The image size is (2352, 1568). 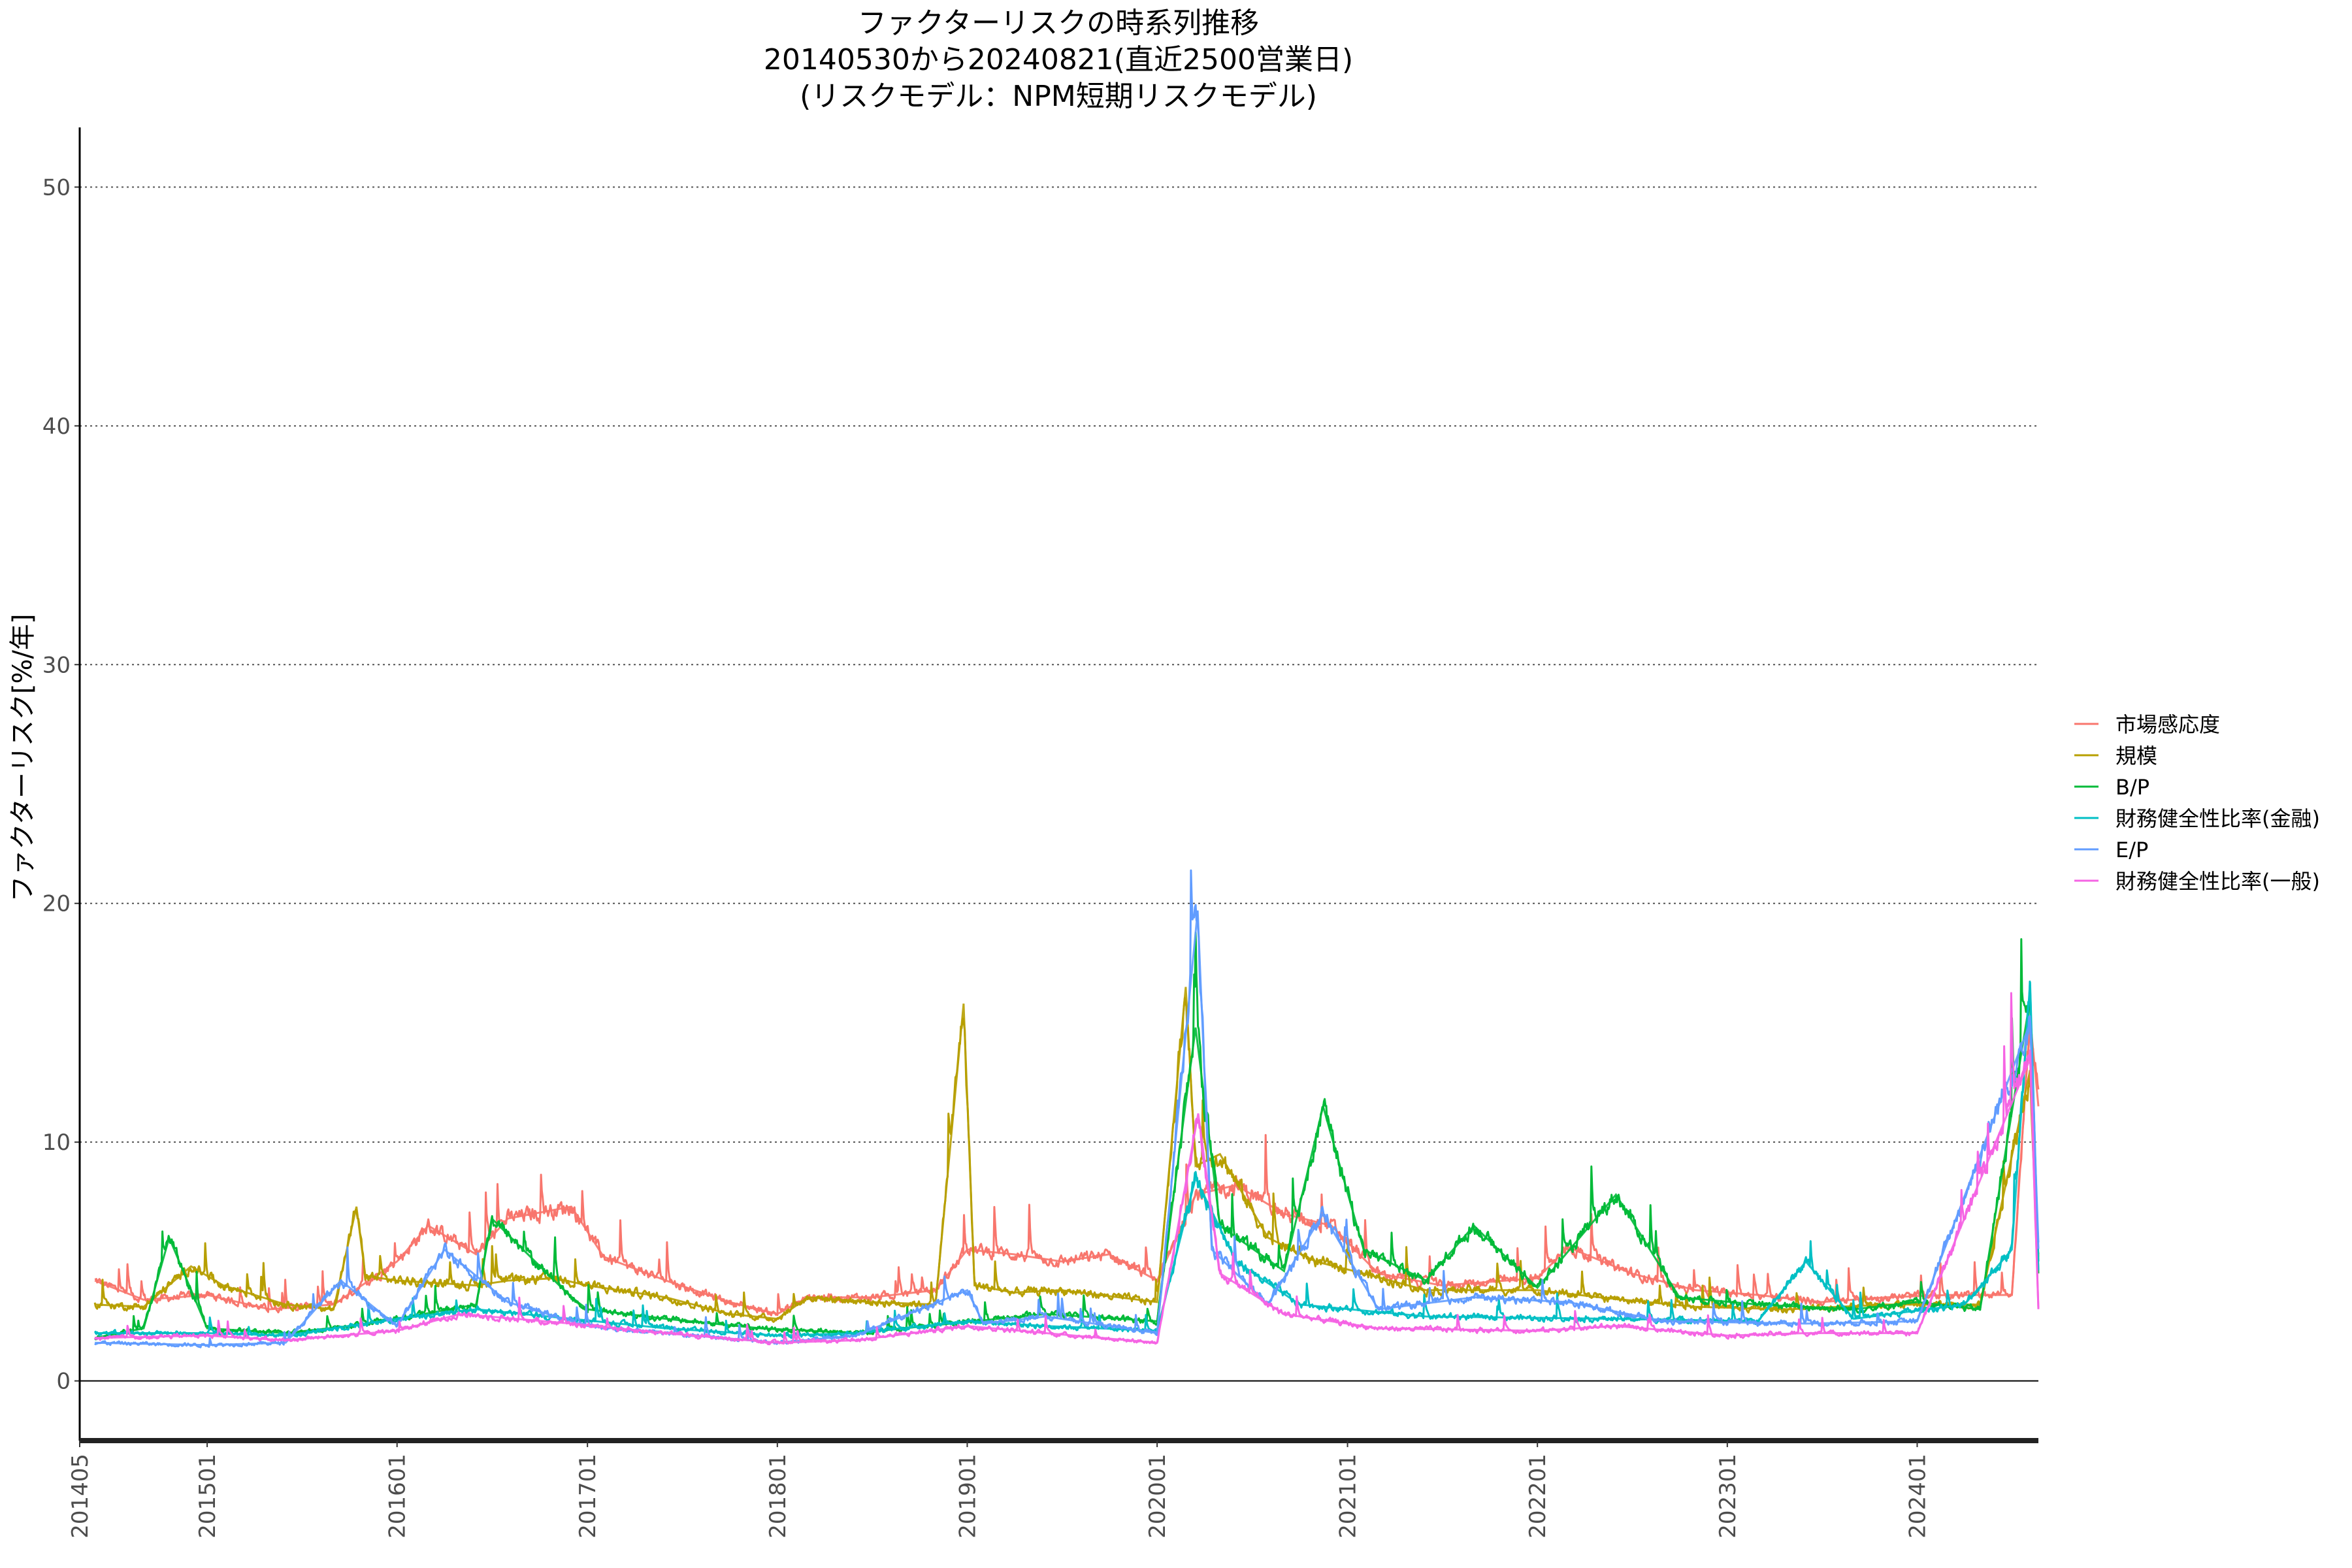 I want to click on y-tick-label: 10, so click(x=56, y=1143).